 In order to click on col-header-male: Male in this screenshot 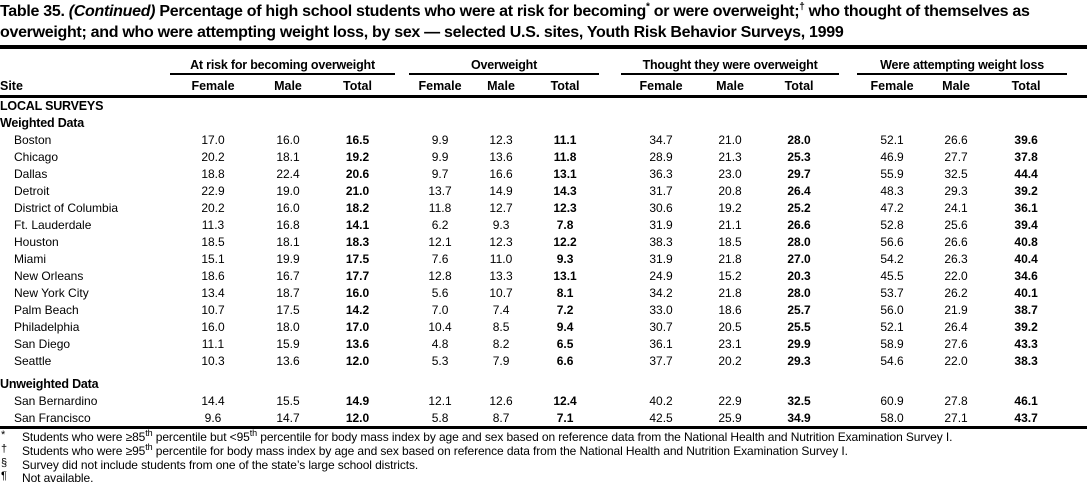, I will do `click(956, 86)`.